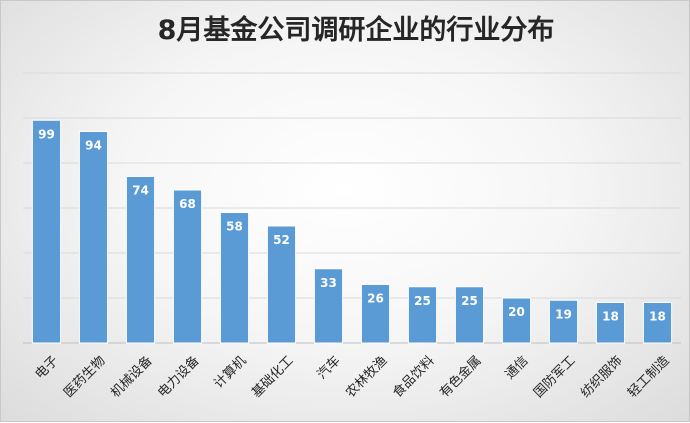  Describe the element at coordinates (366, 376) in the screenshot. I see `category-label-8: 农林牧渔` at that location.